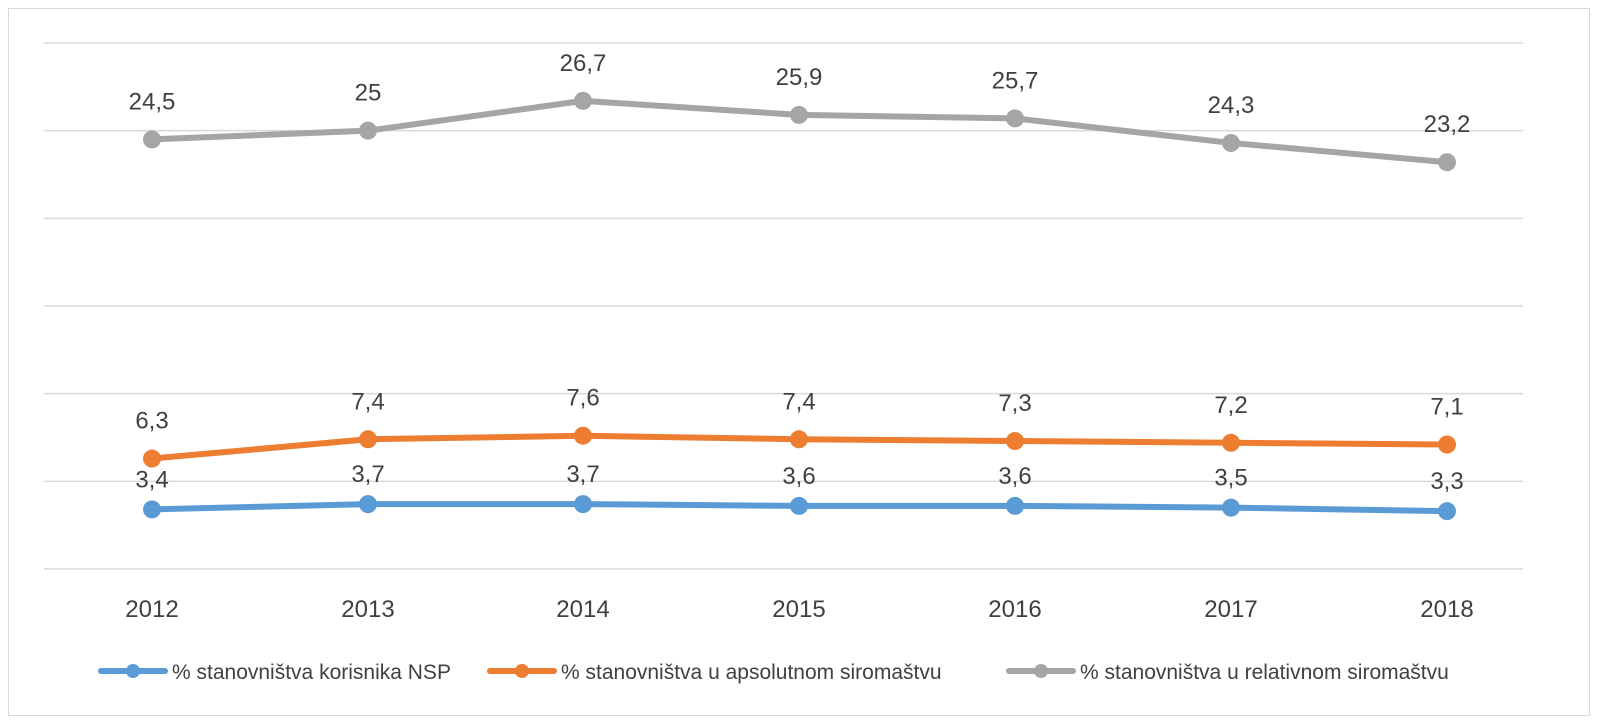 The image size is (1600, 726). What do you see at coordinates (1014, 609) in the screenshot?
I see `x-tick-label: 2016` at bounding box center [1014, 609].